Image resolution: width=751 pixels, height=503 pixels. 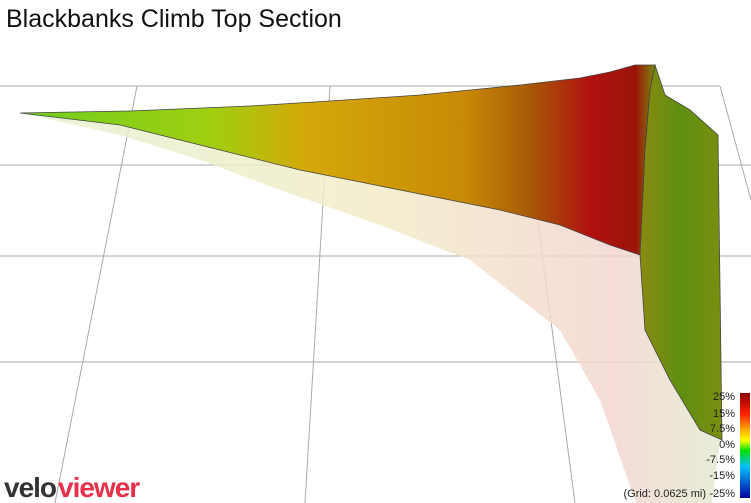 I want to click on legend-label: 15%, so click(x=724, y=414).